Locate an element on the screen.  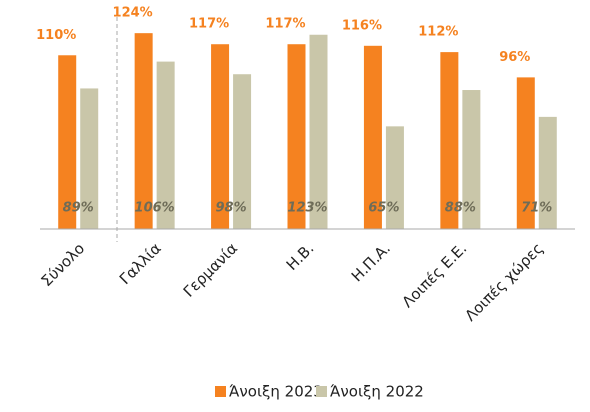
value-label: 124% is located at coordinates (133, 13).